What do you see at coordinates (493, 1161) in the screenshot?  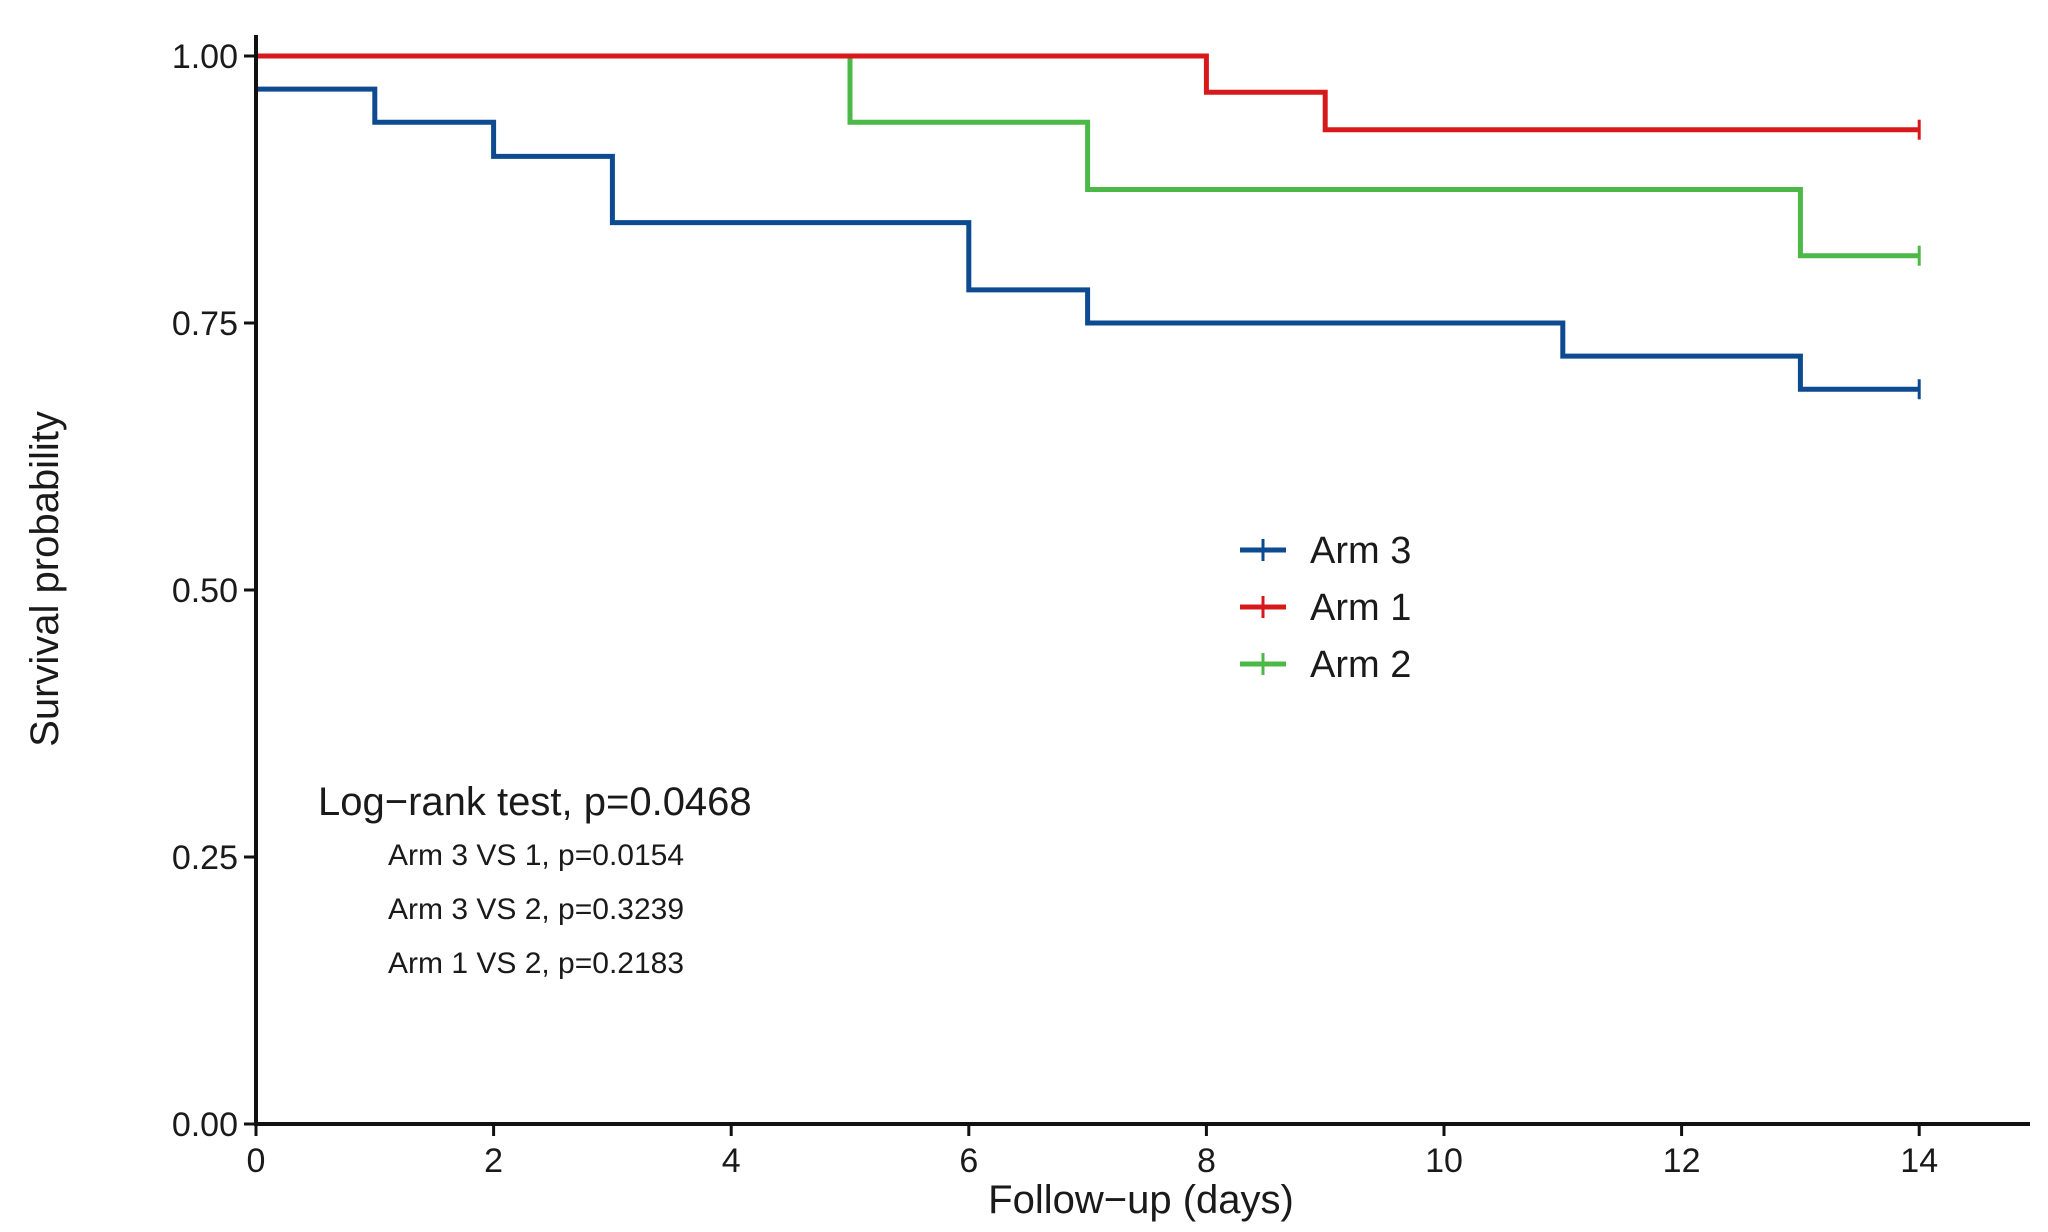 I see `x-tick-label: 2` at bounding box center [493, 1161].